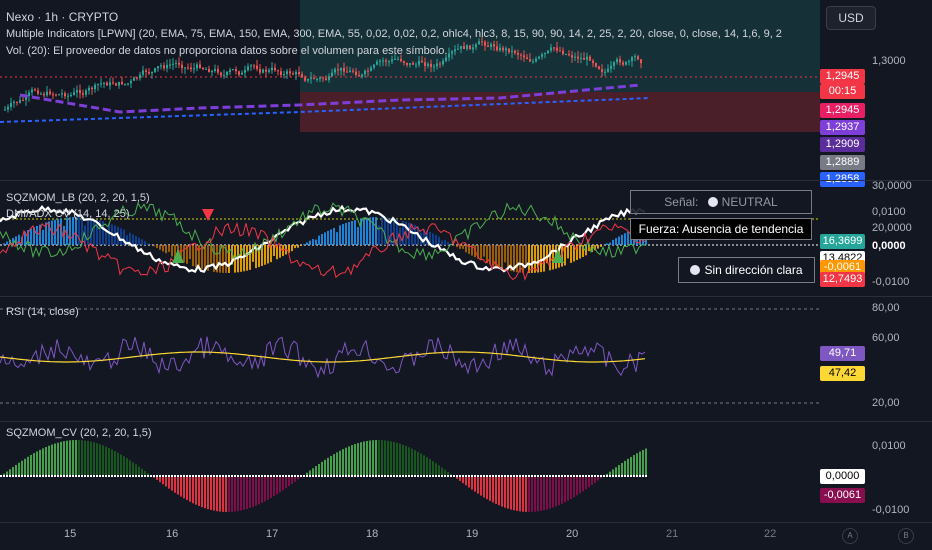  Describe the element at coordinates (79, 433) in the screenshot. I see `sqzcv-title: SQZMOM_CV (20, 2, 20, 1,5)` at that location.